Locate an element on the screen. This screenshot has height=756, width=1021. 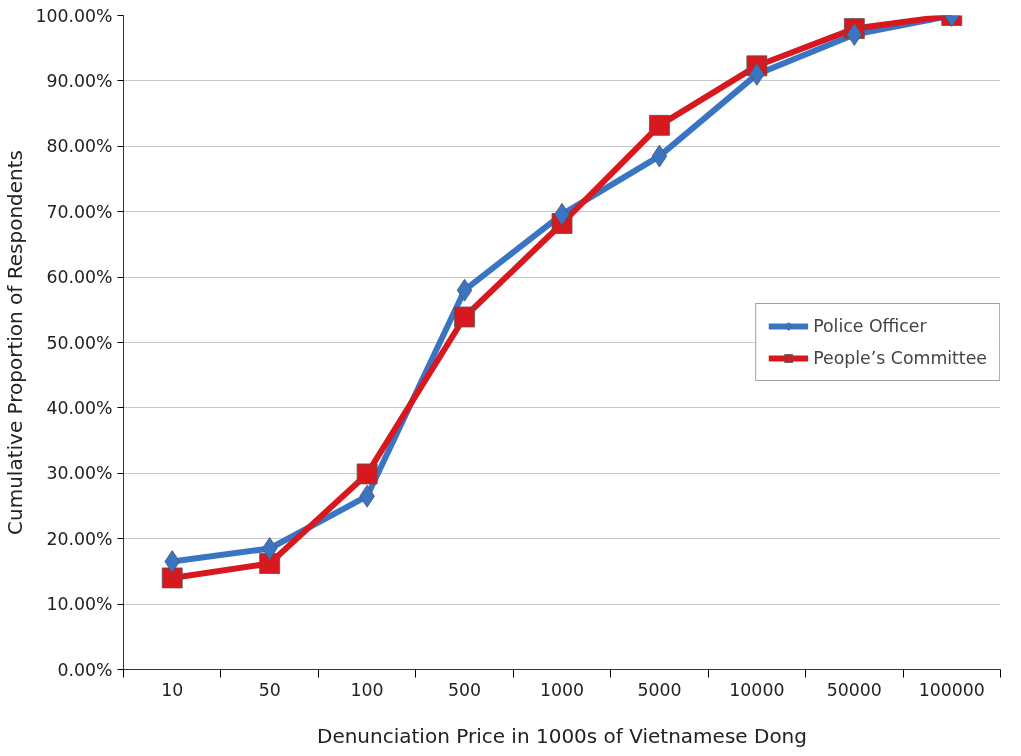
x-tick-label: 10000 is located at coordinates (757, 689).